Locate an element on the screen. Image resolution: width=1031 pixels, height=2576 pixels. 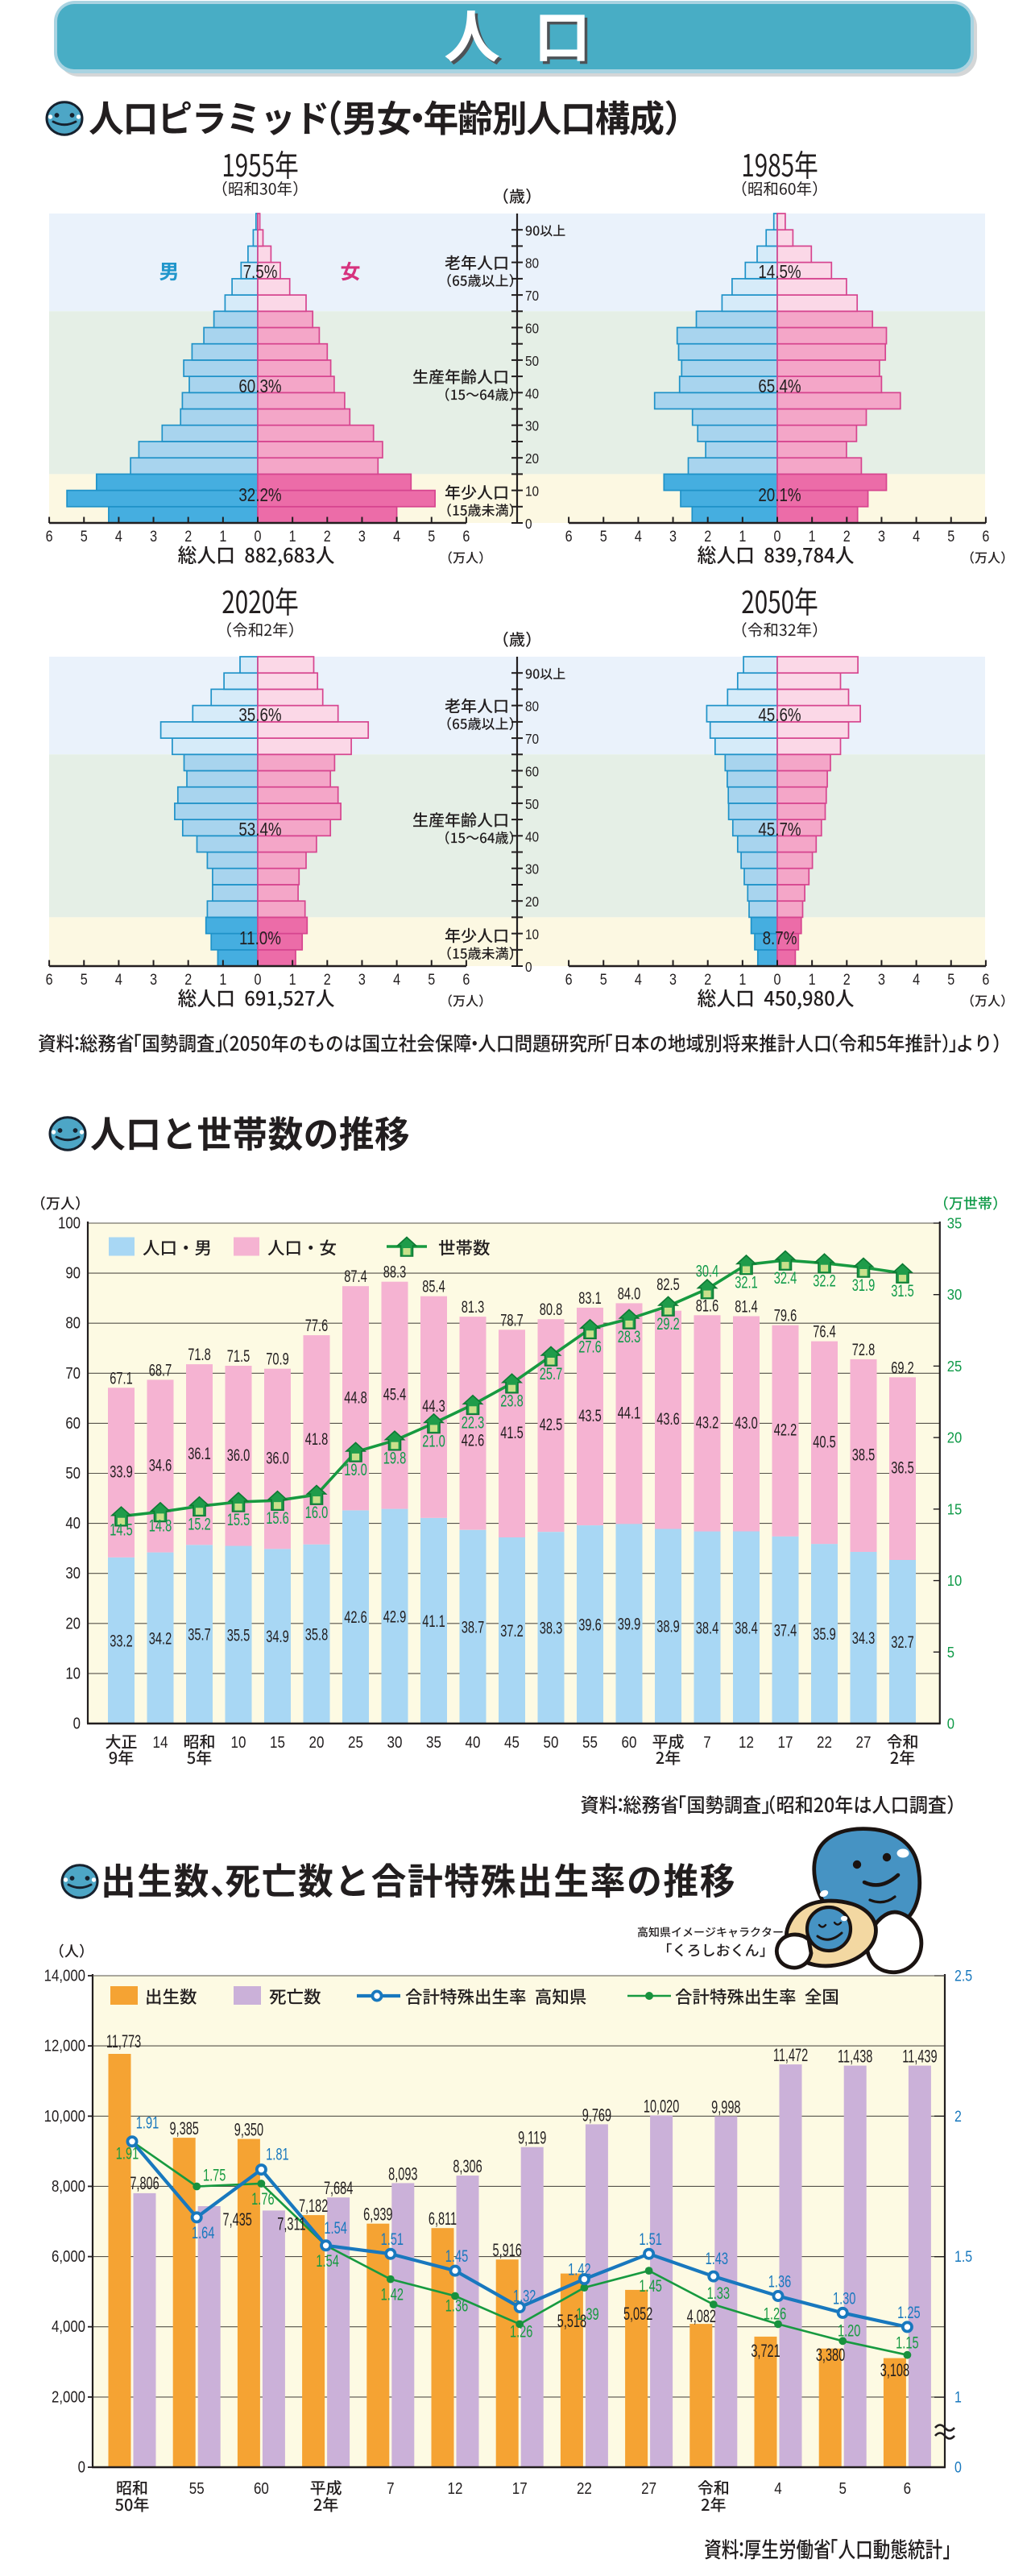
svg-text: 80 is located at coordinates (532, 264).